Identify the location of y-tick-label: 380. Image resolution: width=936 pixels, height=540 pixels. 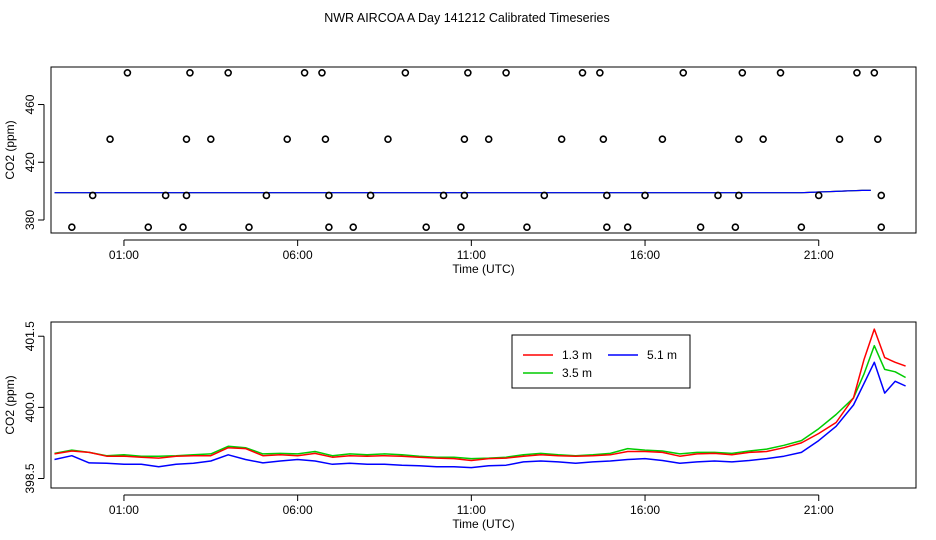
(30, 220).